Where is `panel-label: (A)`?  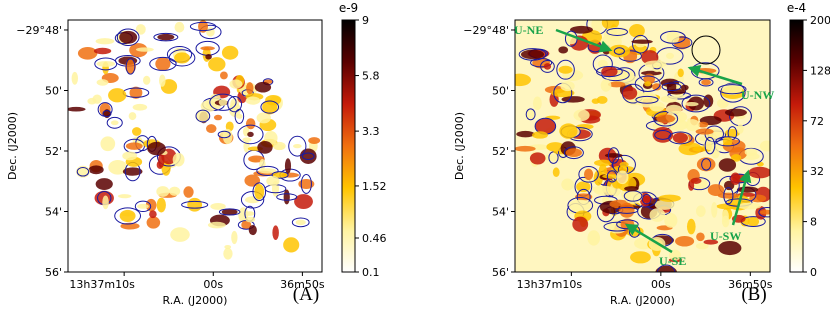 panel-label: (A) is located at coordinates (306, 294).